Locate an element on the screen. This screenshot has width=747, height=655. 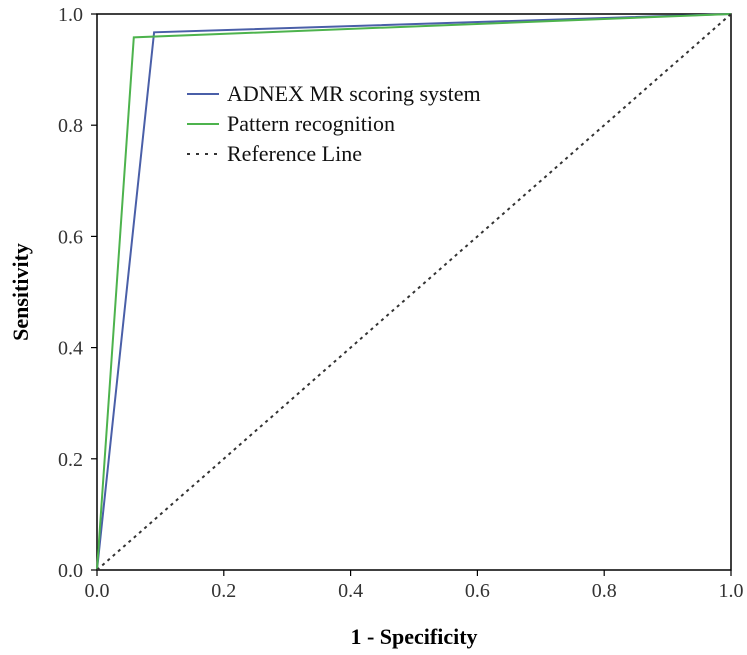
x-axis-ticks: 0.0 0.2 0.4 0.6 0.8 1.0 is located at coordinates (414, 586).